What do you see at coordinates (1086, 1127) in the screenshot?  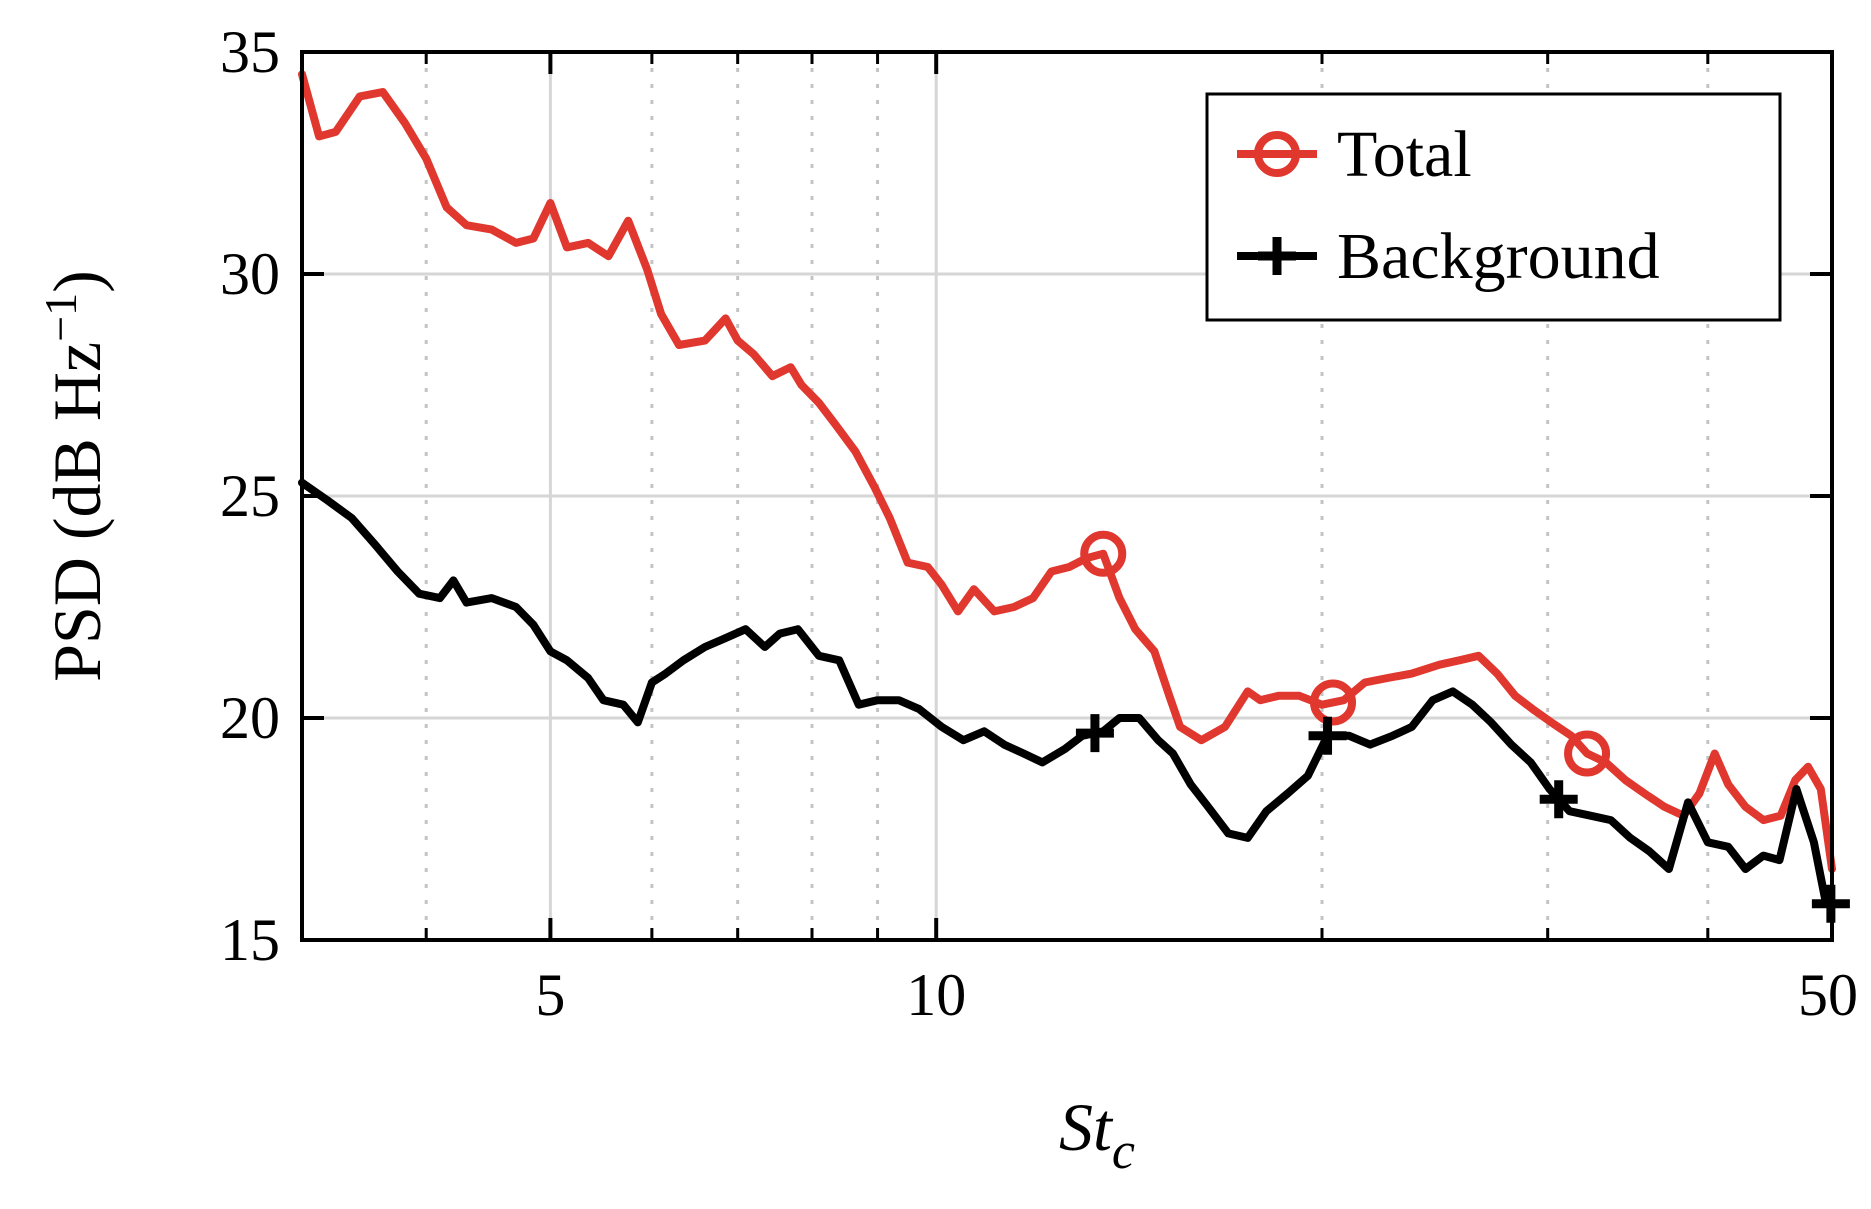 I see `x-axis-title-main: St` at bounding box center [1086, 1127].